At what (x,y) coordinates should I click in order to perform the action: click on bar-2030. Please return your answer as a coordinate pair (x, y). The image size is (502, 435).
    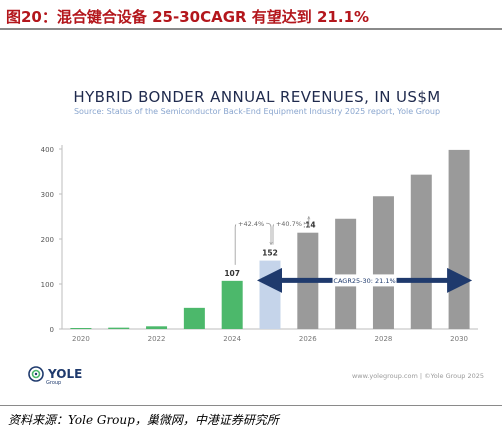
    Looking at the image, I should click on (459, 239).